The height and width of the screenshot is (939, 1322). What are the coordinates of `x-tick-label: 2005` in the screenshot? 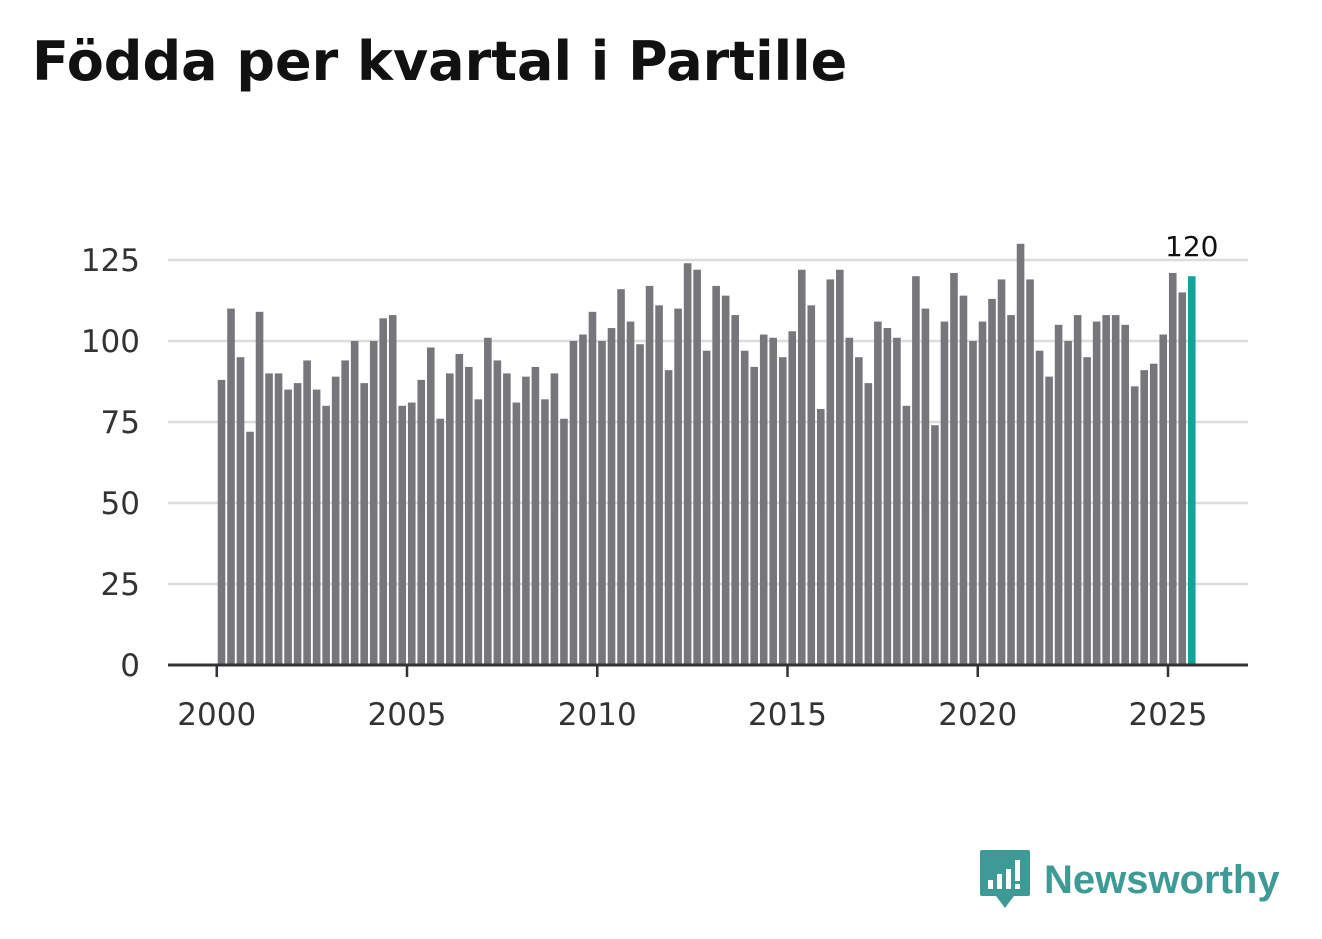 It's located at (407, 715).